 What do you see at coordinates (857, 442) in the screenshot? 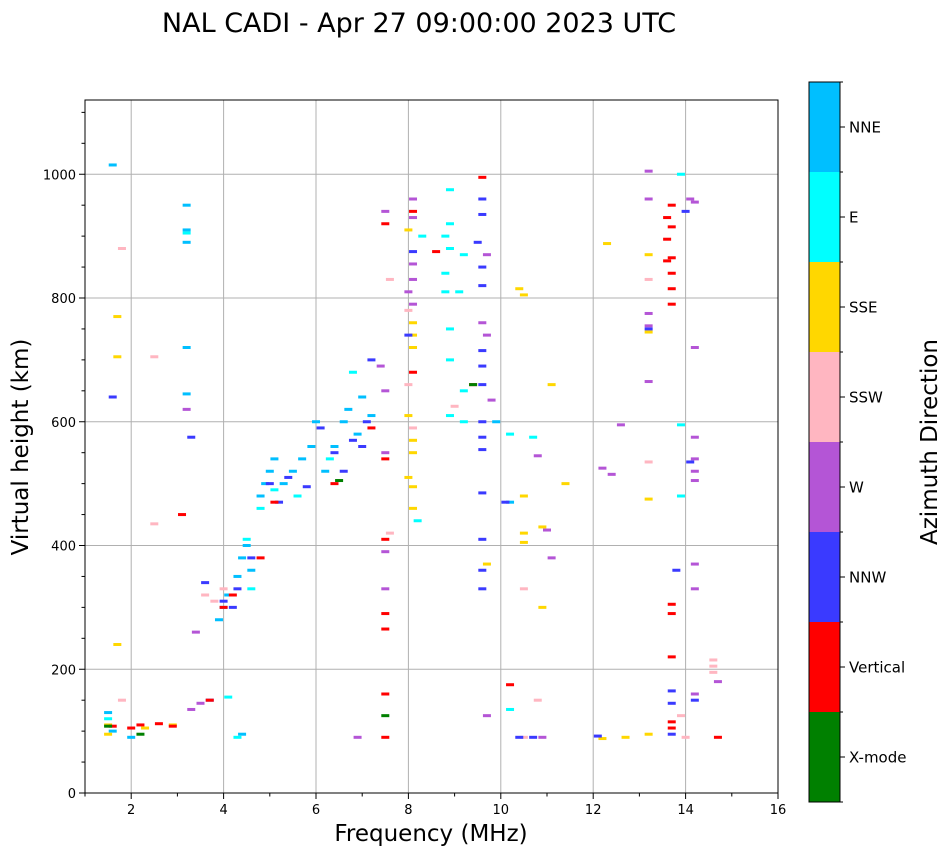
I see `colorbar: X-mode Vertical NNW W SSW SSE E NNE` at bounding box center [857, 442].